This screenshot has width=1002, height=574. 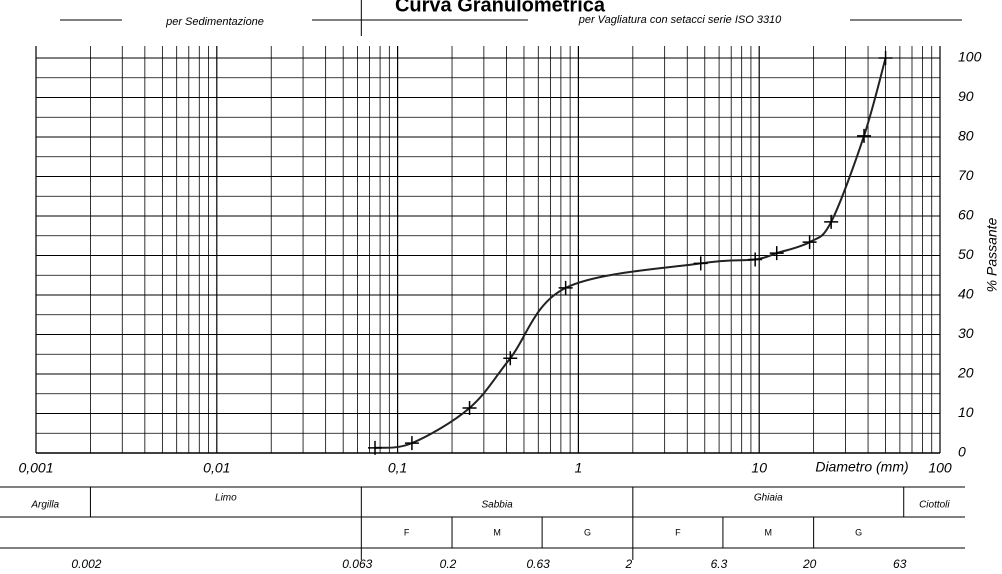 I want to click on boundary-label: 0.063, so click(x=357, y=564).